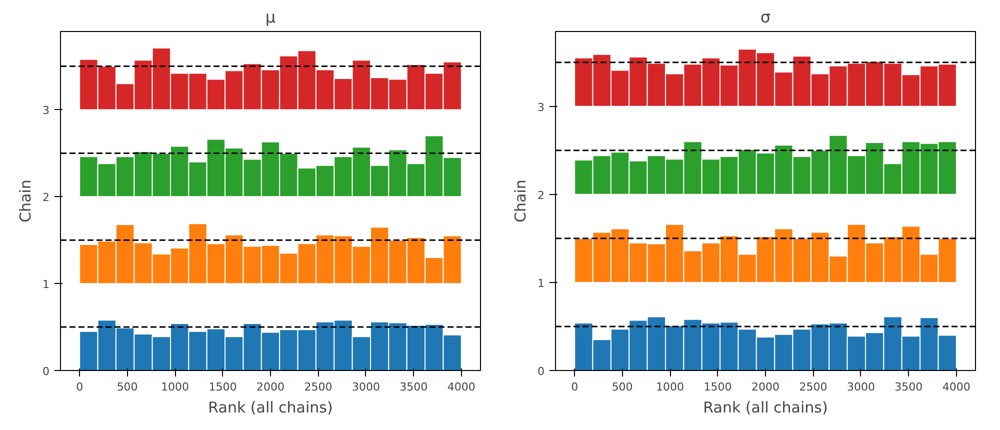 This screenshot has height=430, width=1000. What do you see at coordinates (270, 17) in the screenshot?
I see `chart-title: μ` at bounding box center [270, 17].